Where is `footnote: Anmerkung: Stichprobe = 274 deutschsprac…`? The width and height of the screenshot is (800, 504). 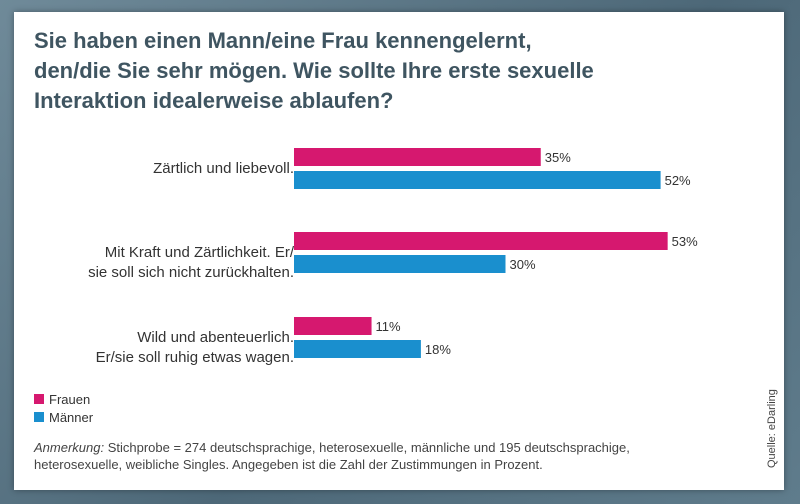
footnote: Anmerkung: Stichprobe = 274 deutschsprac… is located at coordinates (394, 456).